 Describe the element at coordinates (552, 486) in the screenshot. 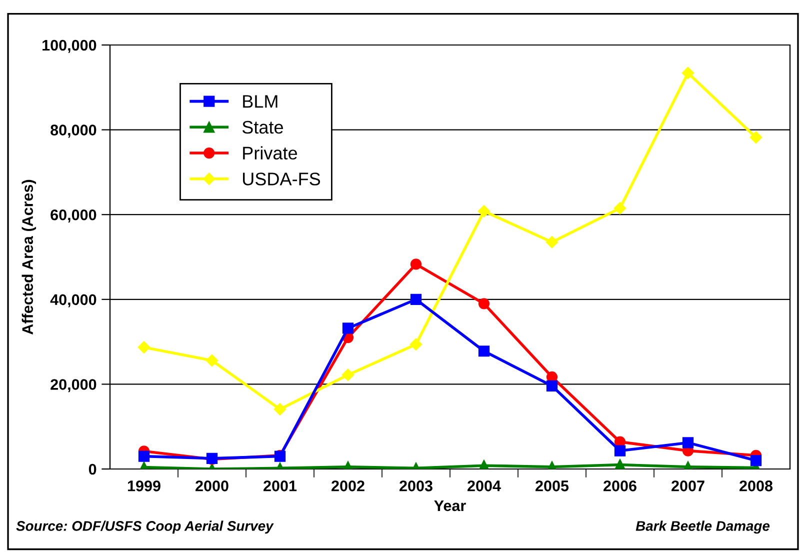

I see `x-tick-label: 2005` at that location.